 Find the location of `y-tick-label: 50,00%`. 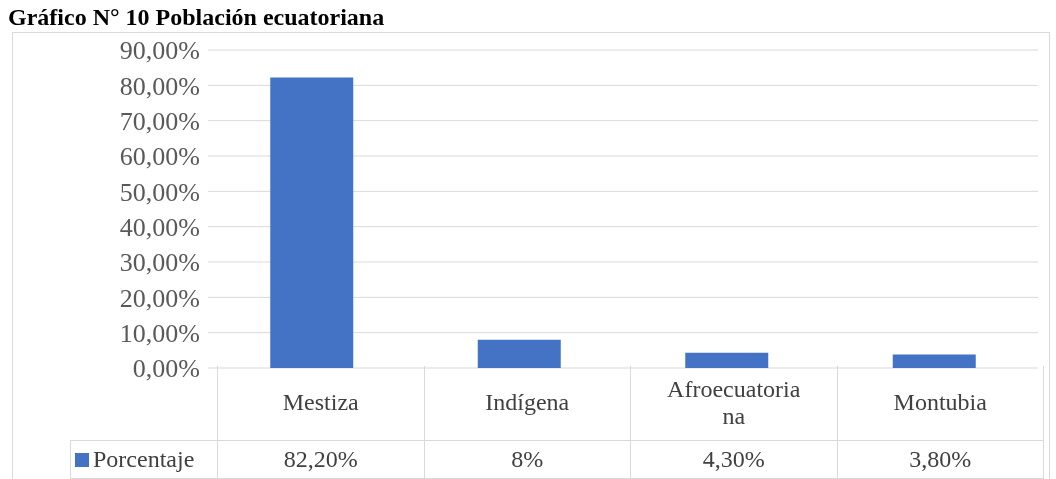

y-tick-label: 50,00% is located at coordinates (159, 192).